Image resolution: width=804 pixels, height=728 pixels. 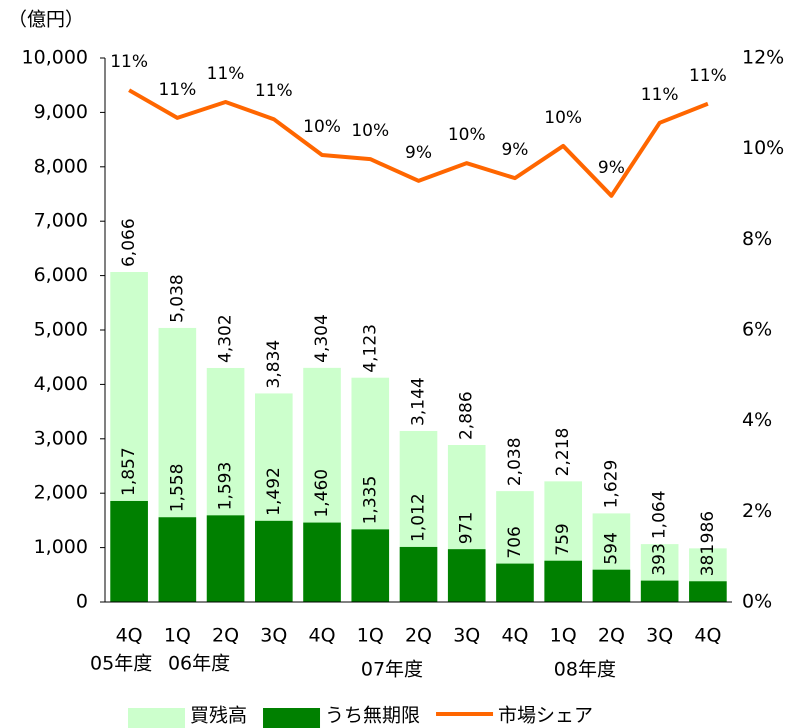 I want to click on bar-value-label: 1,012, so click(x=419, y=517).